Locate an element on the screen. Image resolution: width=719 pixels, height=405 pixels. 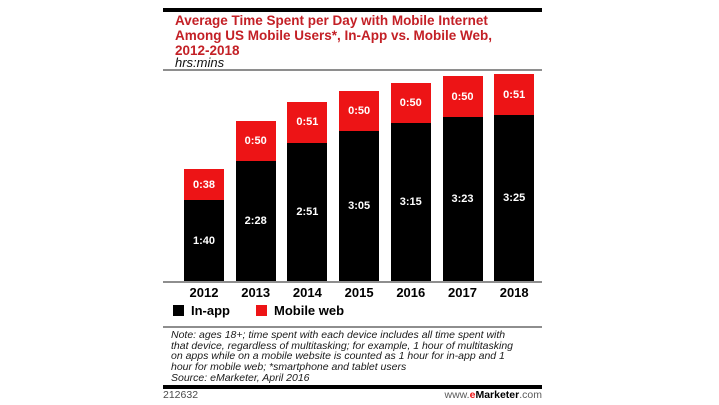
legend-item-mobile-web: Mobile web is located at coordinates (300, 310).